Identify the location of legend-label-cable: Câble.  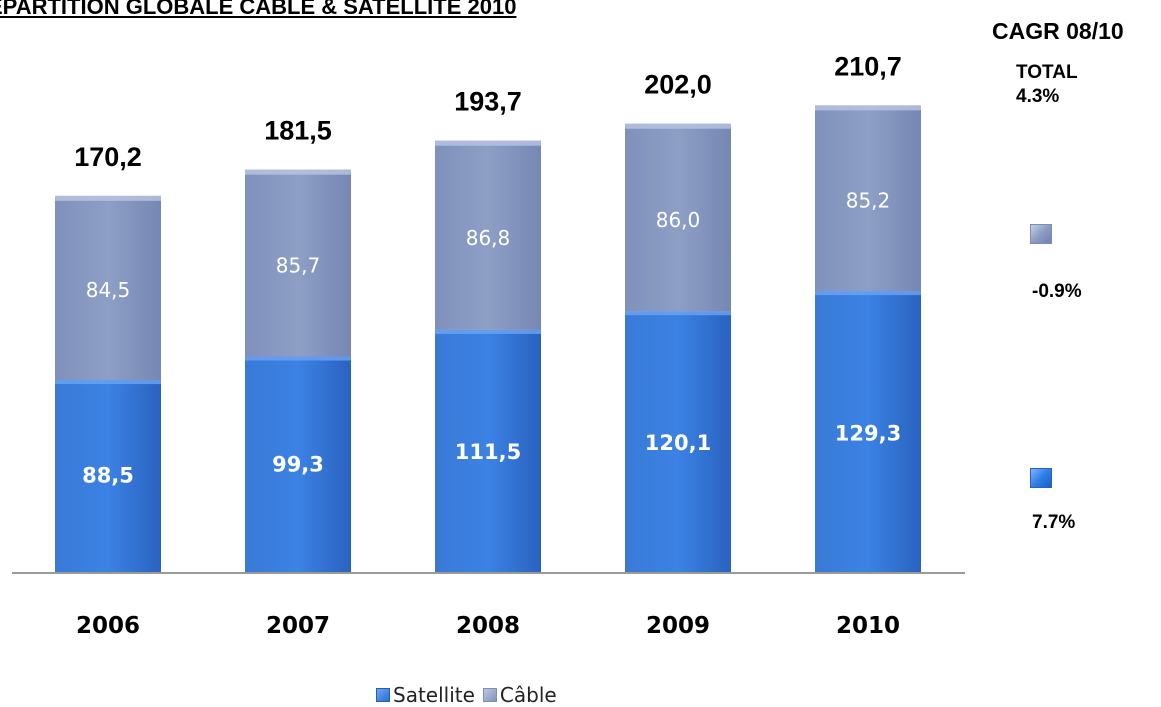
(528, 695).